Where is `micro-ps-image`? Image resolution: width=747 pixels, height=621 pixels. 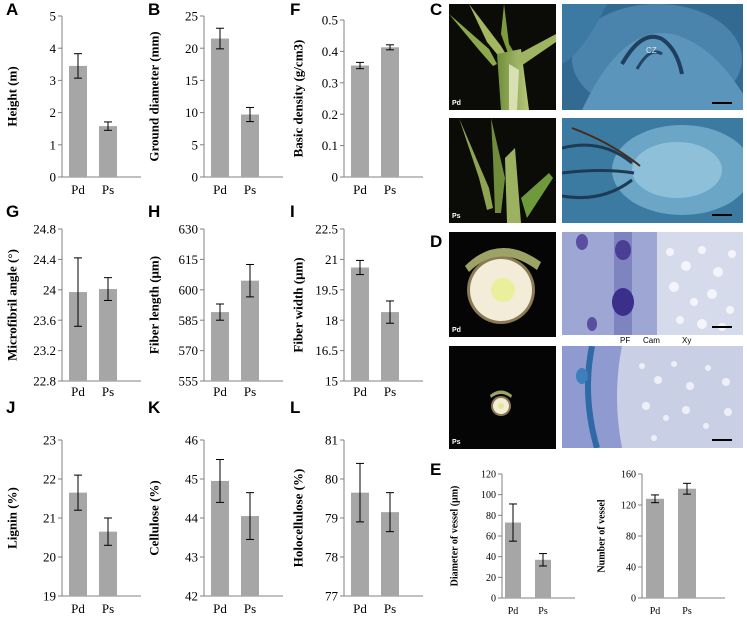
micro-ps-image is located at coordinates (652, 397).